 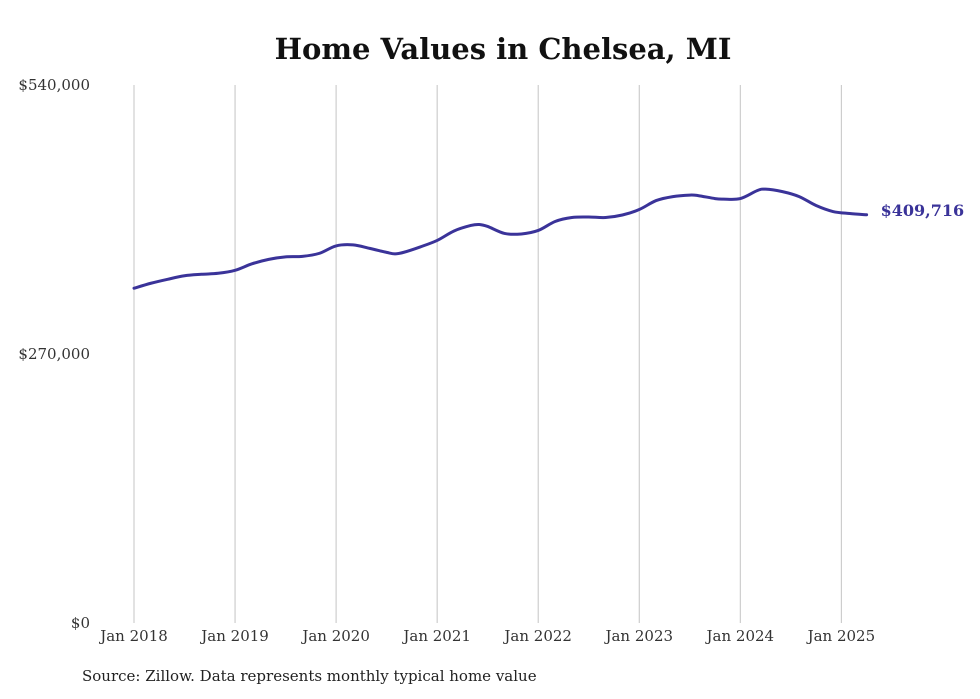 What do you see at coordinates (537, 636) in the screenshot?
I see `x-tick-label: Jan 2022` at bounding box center [537, 636].